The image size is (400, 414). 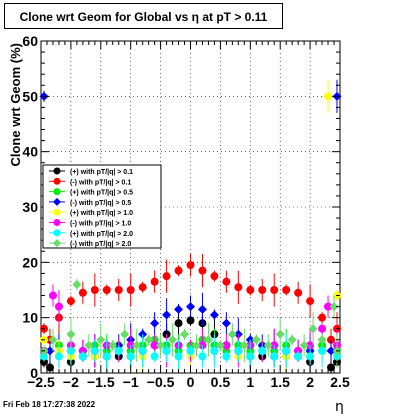 I want to click on legend-entry: (-) with pT/|q| > 0.5, so click(x=90, y=202).